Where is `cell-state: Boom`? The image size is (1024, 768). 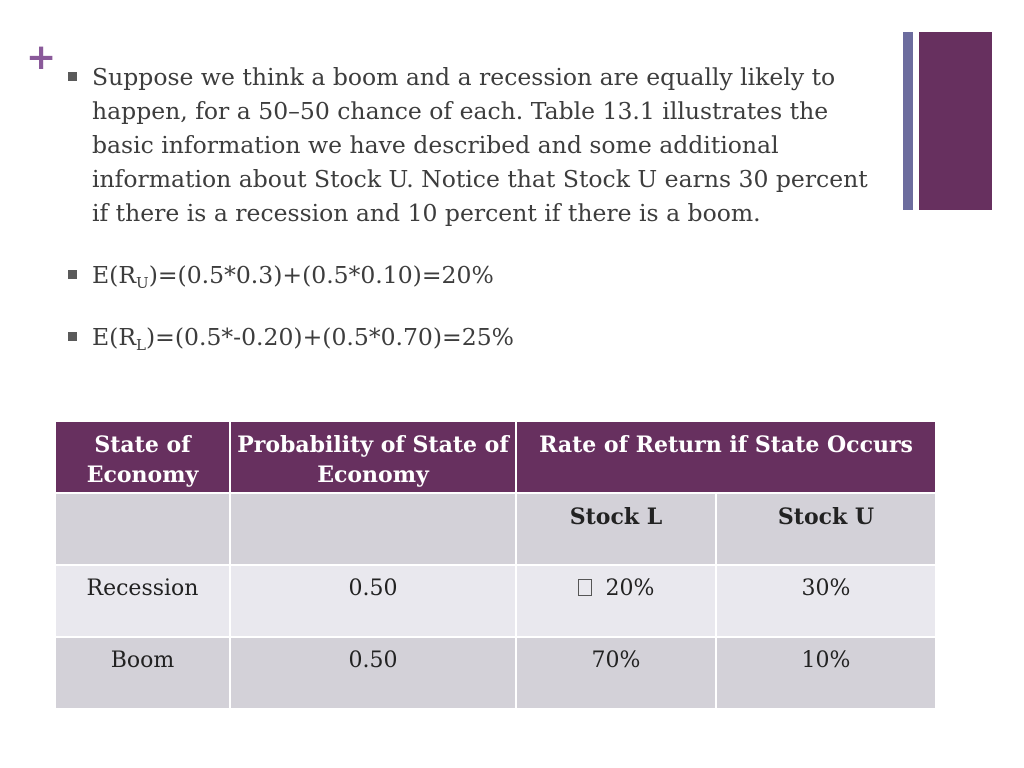 cell-state: Boom is located at coordinates (143, 673).